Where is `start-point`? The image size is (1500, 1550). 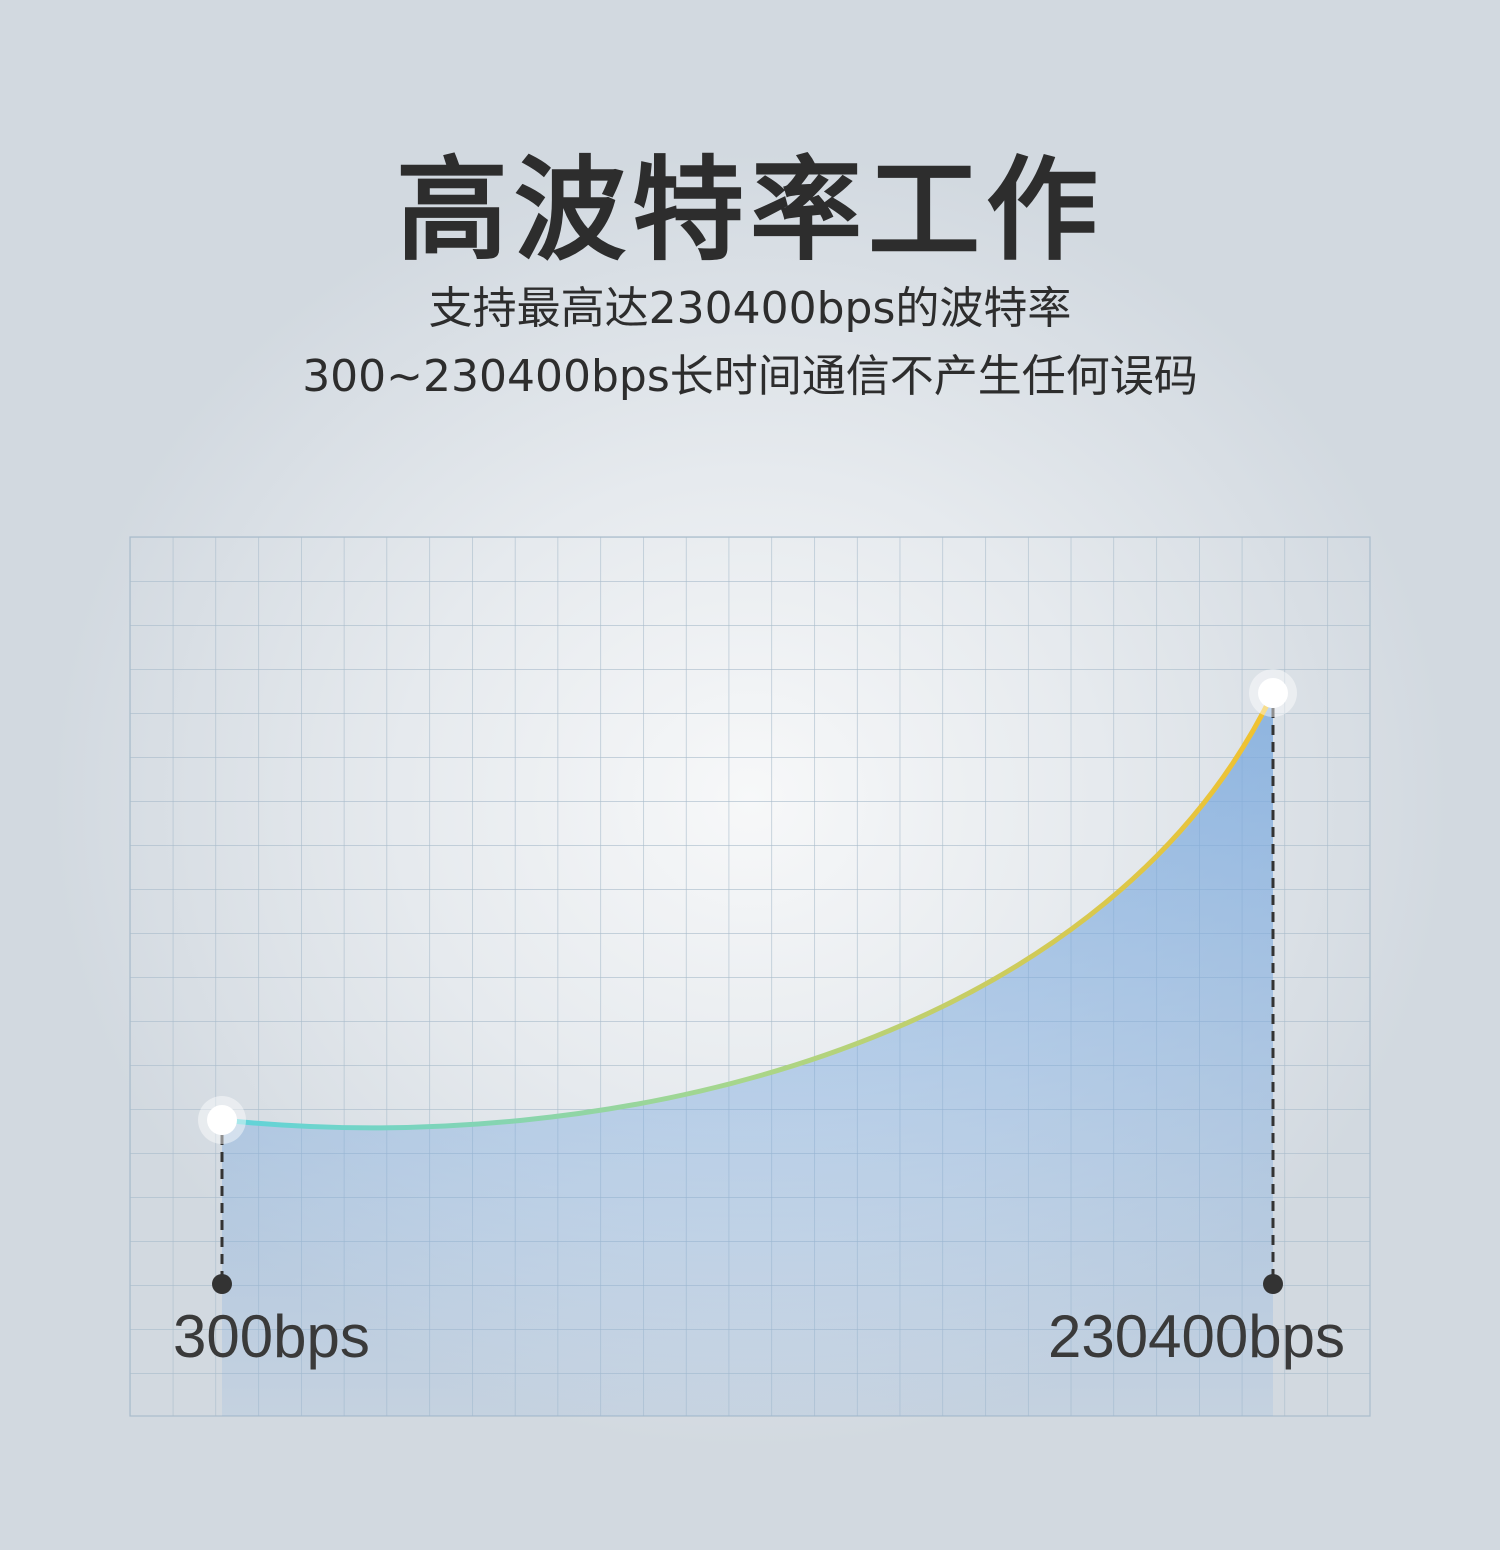 start-point is located at coordinates (222, 1120).